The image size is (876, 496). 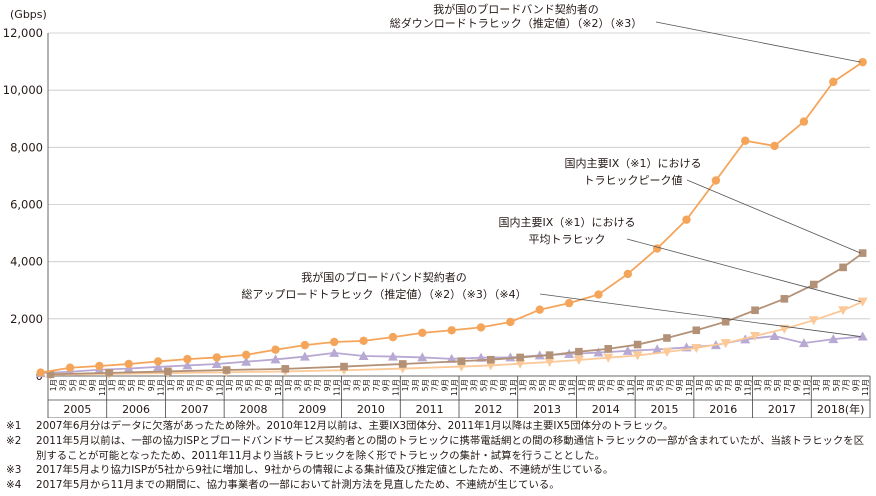 What do you see at coordinates (195, 409) in the screenshot?
I see `x-year-label: 2007` at bounding box center [195, 409].